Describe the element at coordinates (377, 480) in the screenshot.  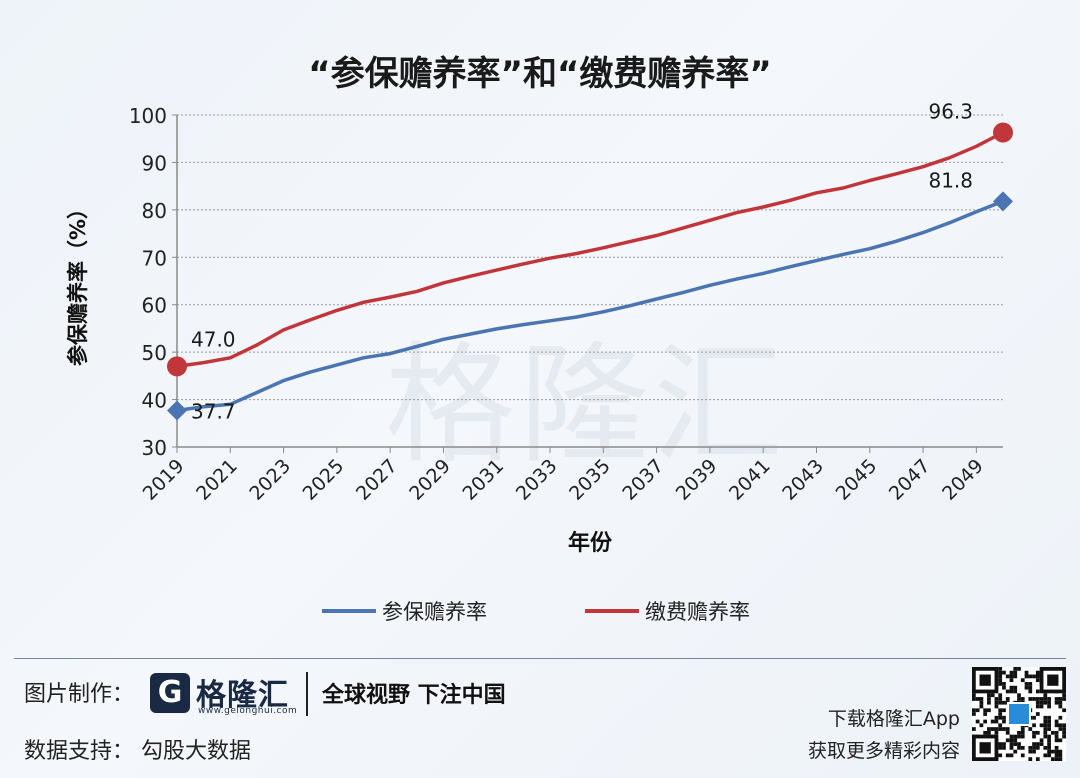
I see `x-tick-label: 2027` at that location.